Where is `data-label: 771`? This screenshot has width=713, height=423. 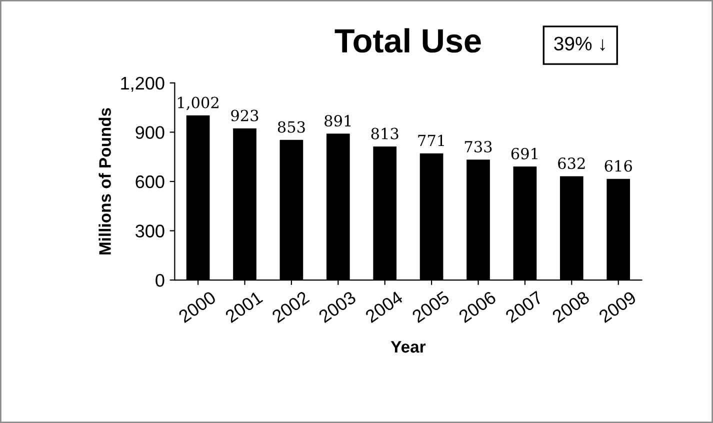 data-label: 771 is located at coordinates (431, 140).